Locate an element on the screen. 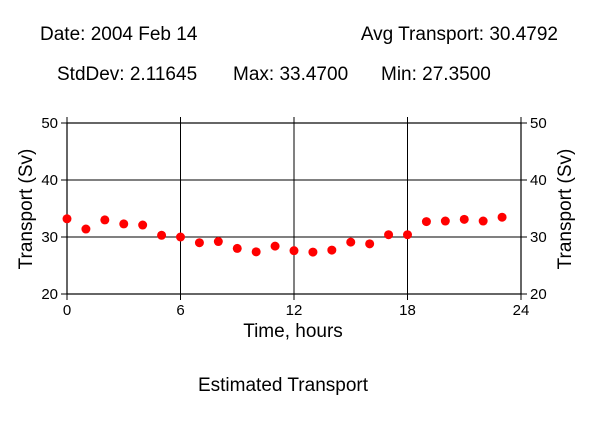  y-axis-label-right: Transport (Sv) is located at coordinates (565, 209).